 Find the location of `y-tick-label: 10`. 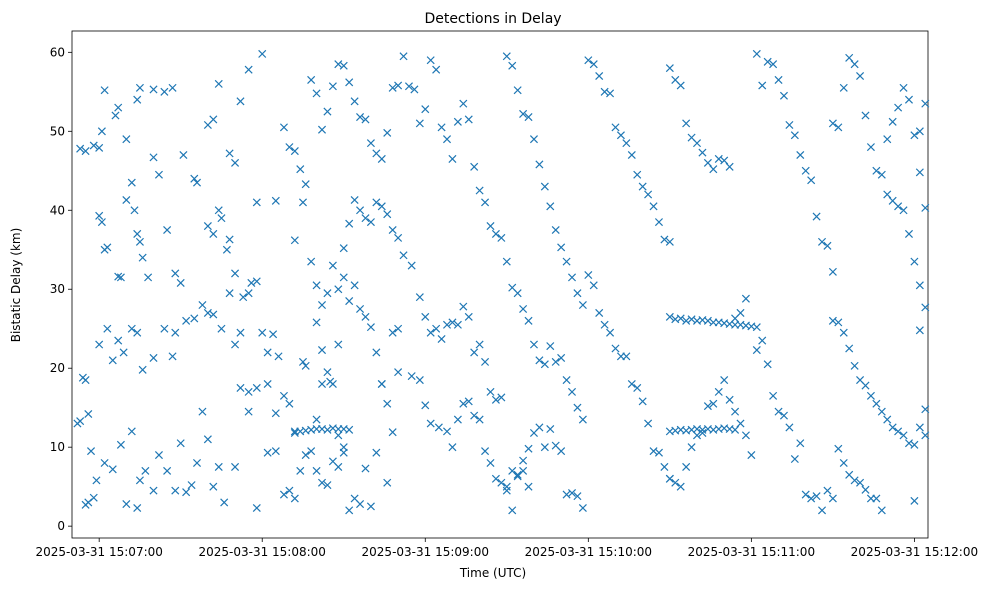

y-tick-label: 10 is located at coordinates (57, 447).